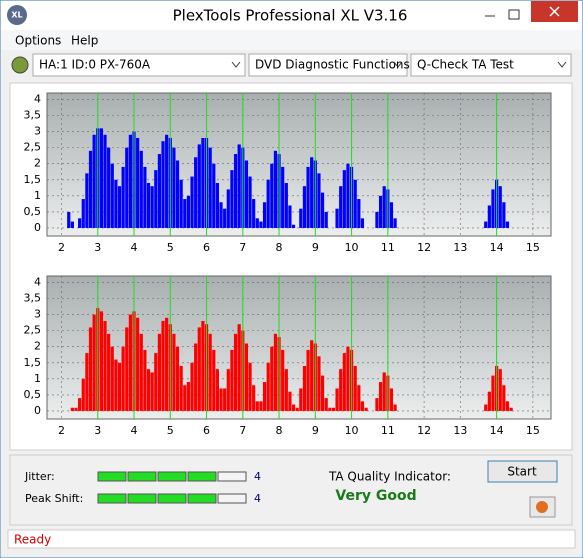  Describe the element at coordinates (554, 11) in the screenshot. I see `close-icon` at that location.